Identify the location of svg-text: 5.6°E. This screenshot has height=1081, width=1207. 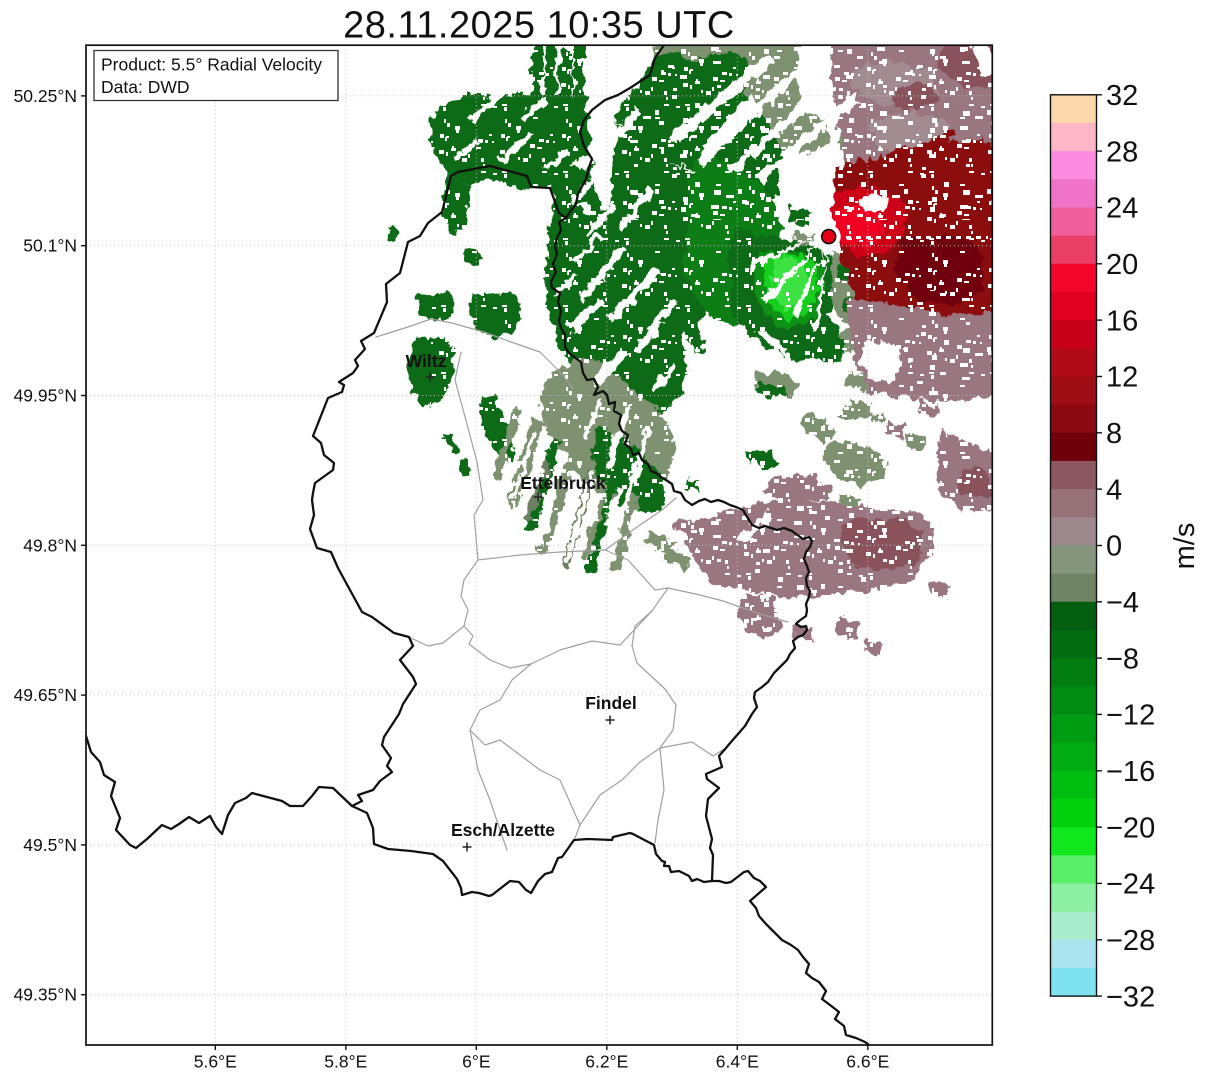
(215, 1062).